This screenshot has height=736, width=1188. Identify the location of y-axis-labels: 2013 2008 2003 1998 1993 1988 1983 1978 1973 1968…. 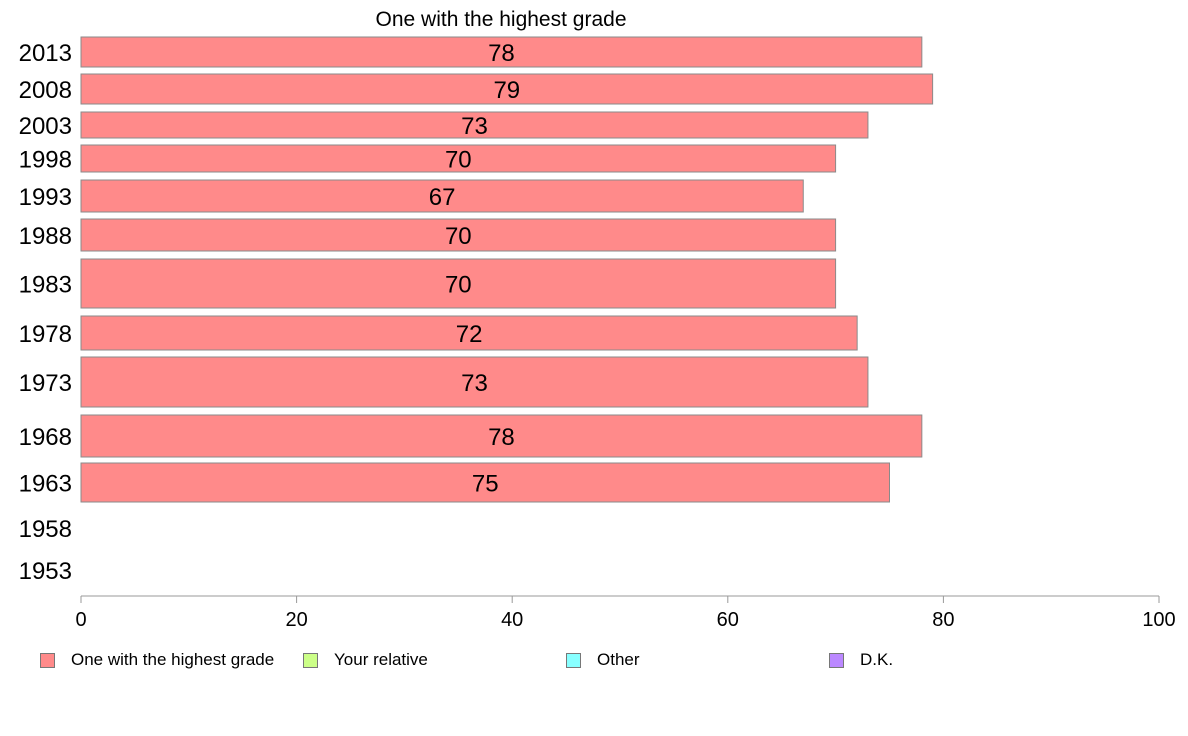
(45, 312).